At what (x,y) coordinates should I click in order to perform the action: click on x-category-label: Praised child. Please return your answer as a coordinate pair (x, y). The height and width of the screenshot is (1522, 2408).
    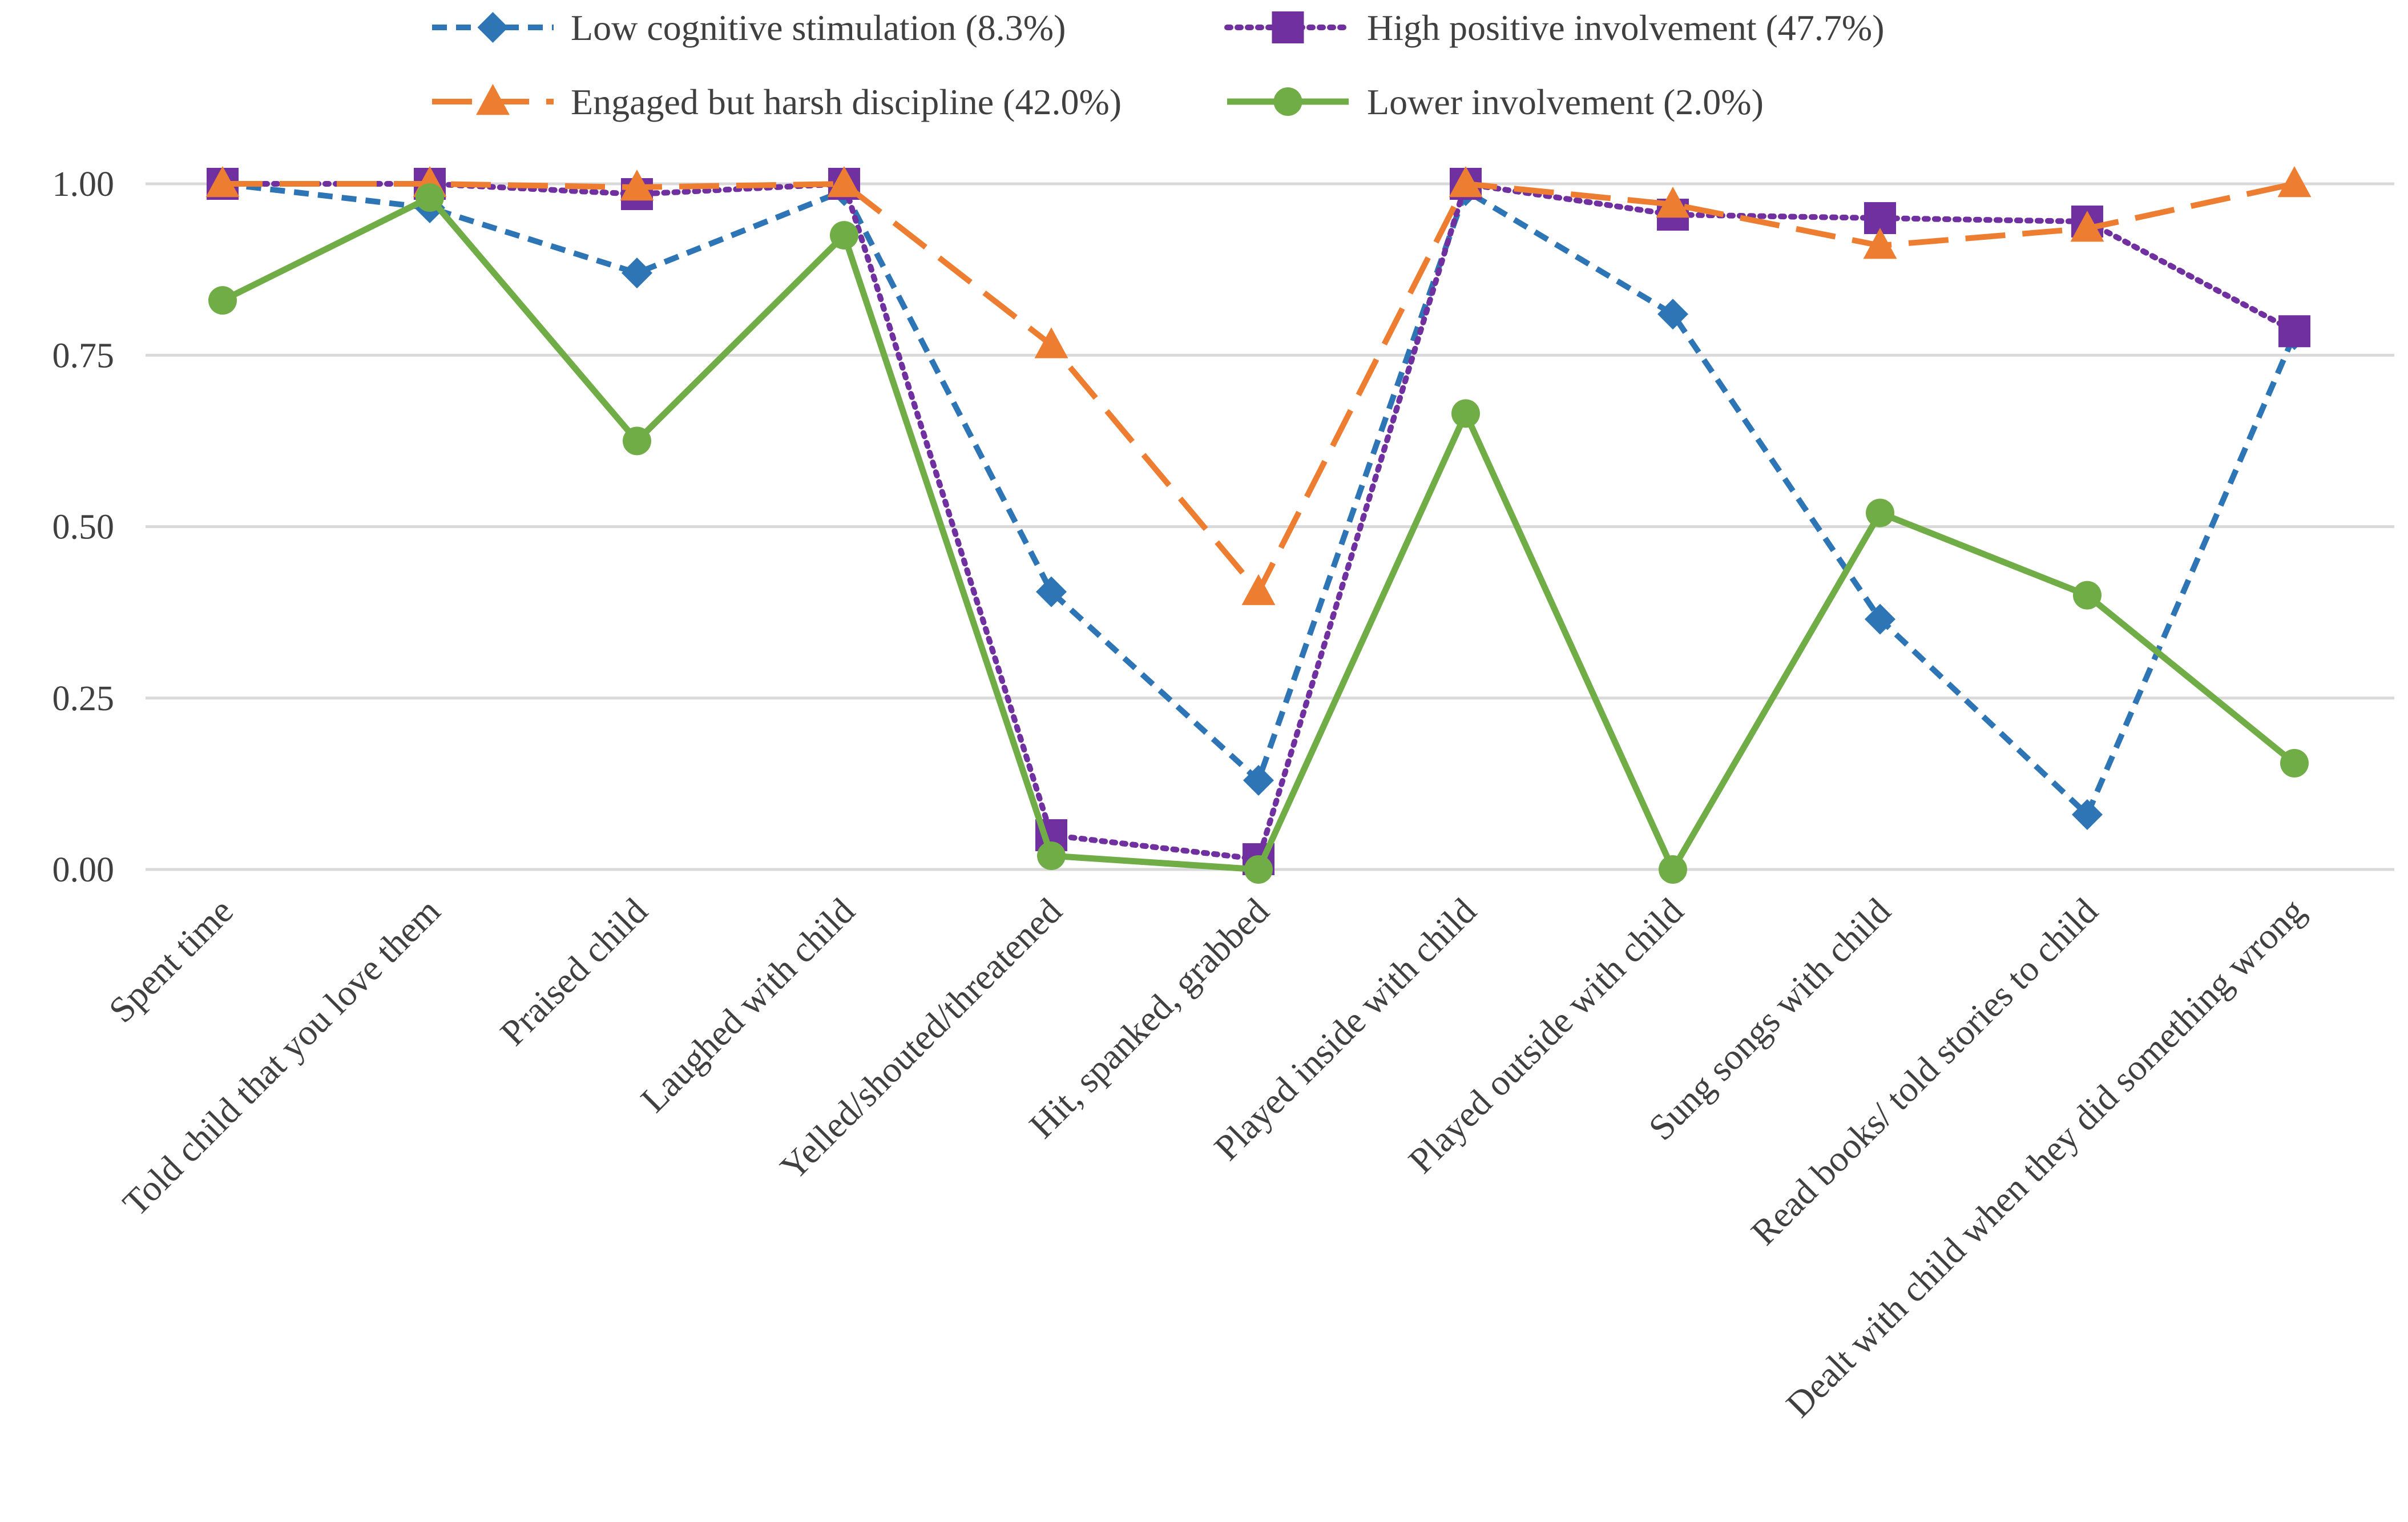
    Looking at the image, I should click on (574, 972).